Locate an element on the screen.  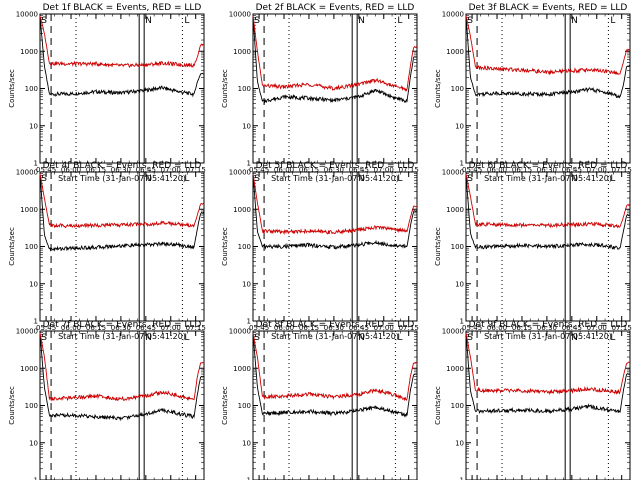
panel-title: Det 6f BLACK = Events, RED = LLD is located at coordinates (548, 166).